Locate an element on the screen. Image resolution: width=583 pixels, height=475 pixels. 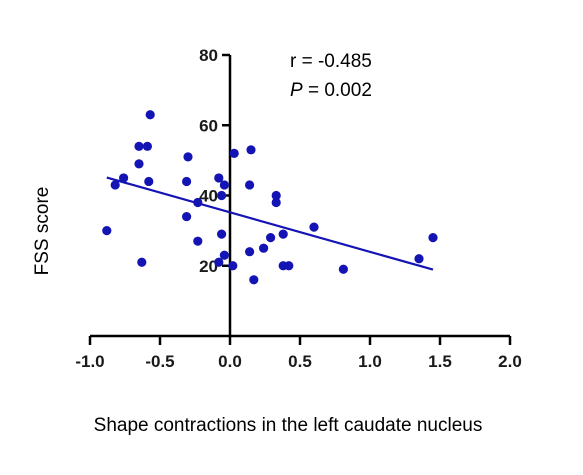
y-axis-title: FSS score is located at coordinates (42, 231).